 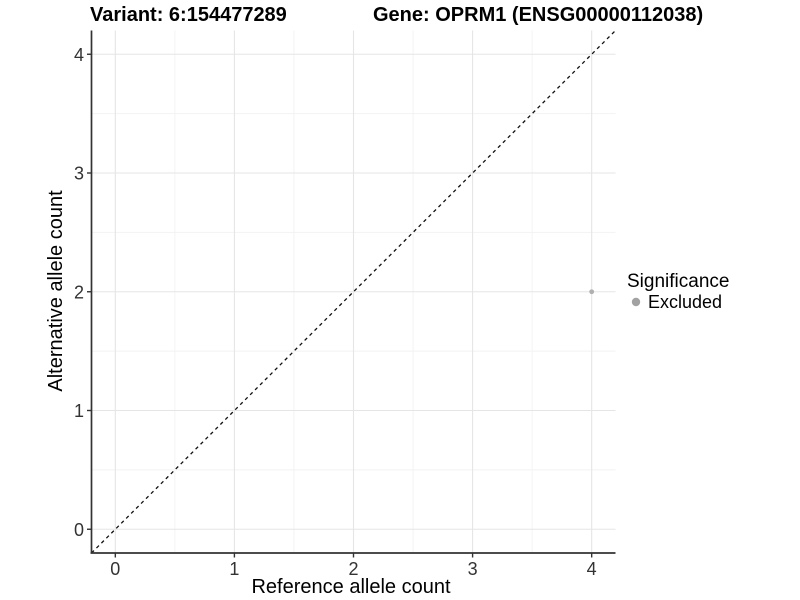 What do you see at coordinates (678, 281) in the screenshot?
I see `legend-title: Significance` at bounding box center [678, 281].